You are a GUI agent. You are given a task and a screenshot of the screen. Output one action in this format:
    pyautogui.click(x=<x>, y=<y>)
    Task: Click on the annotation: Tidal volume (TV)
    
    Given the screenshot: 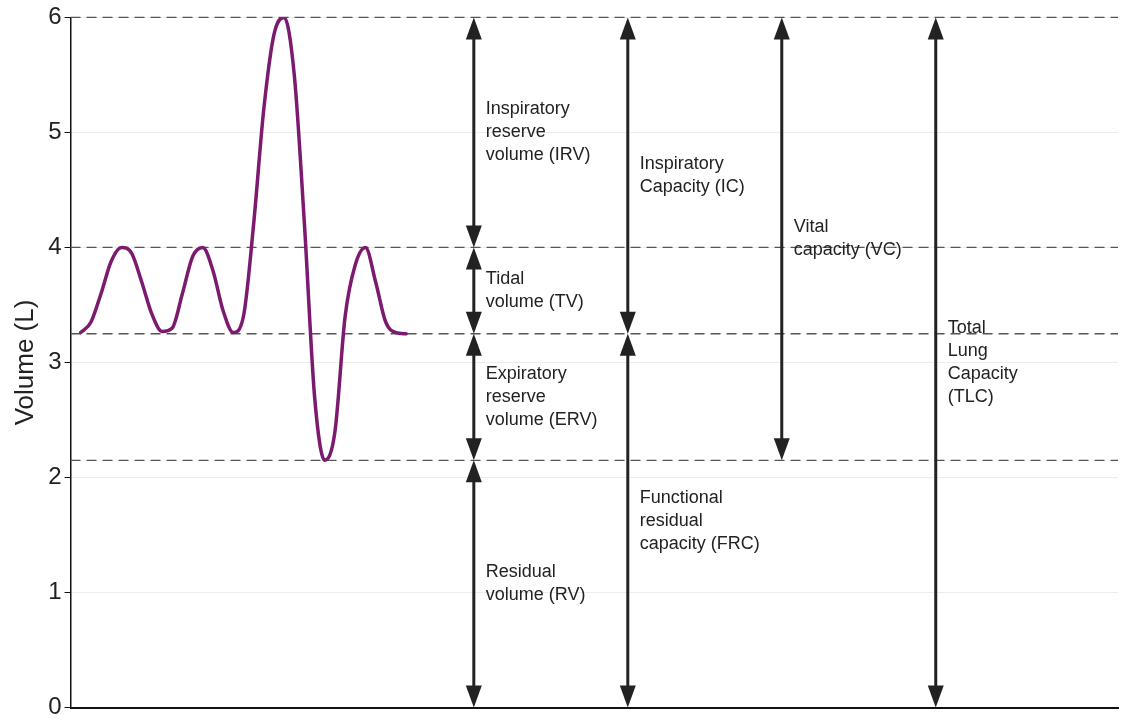 What is the action you would take?
    pyautogui.click(x=534, y=290)
    